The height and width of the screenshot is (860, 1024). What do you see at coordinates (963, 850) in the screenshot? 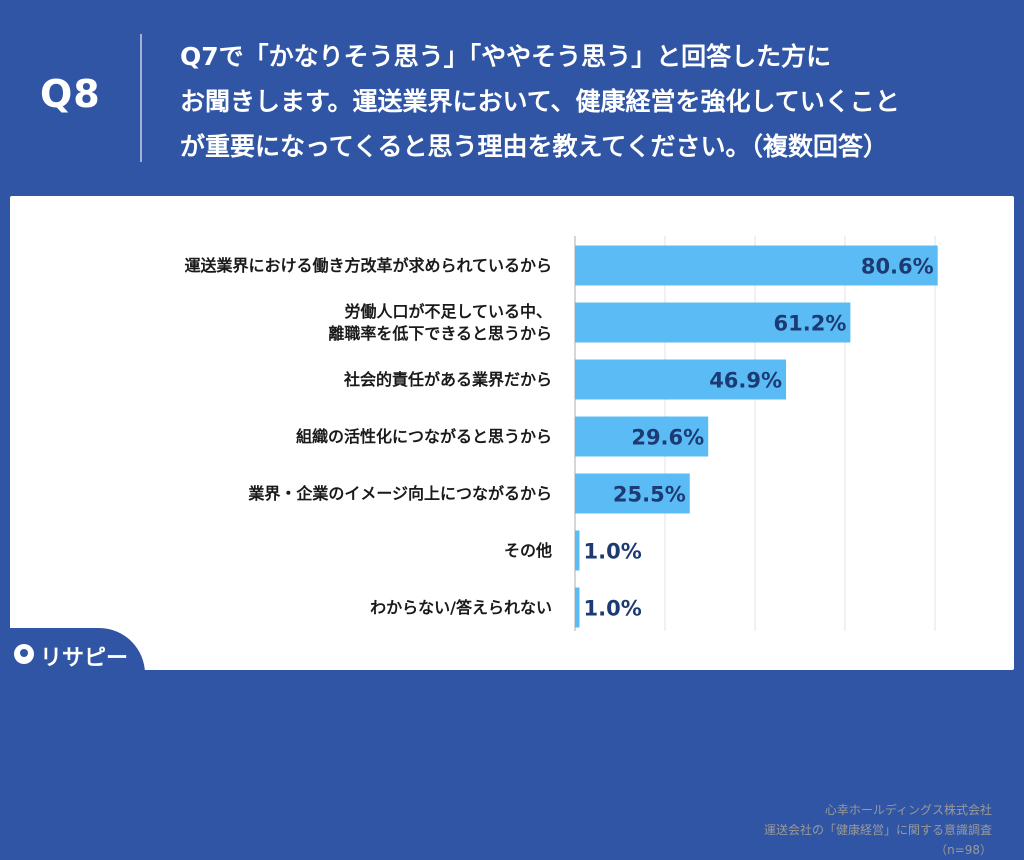
I see `source-sample: （n=98）` at bounding box center [963, 850].